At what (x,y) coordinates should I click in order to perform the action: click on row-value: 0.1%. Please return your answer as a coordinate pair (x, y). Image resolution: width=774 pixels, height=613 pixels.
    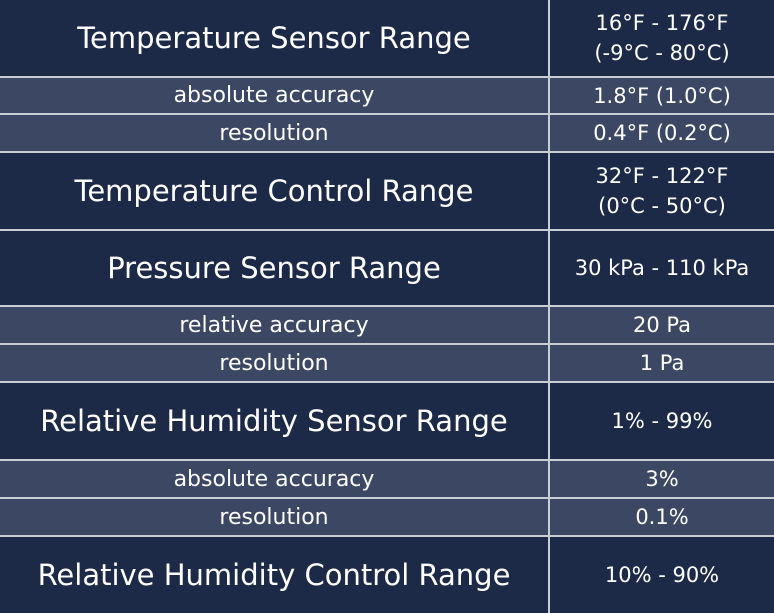
    Looking at the image, I should click on (662, 517).